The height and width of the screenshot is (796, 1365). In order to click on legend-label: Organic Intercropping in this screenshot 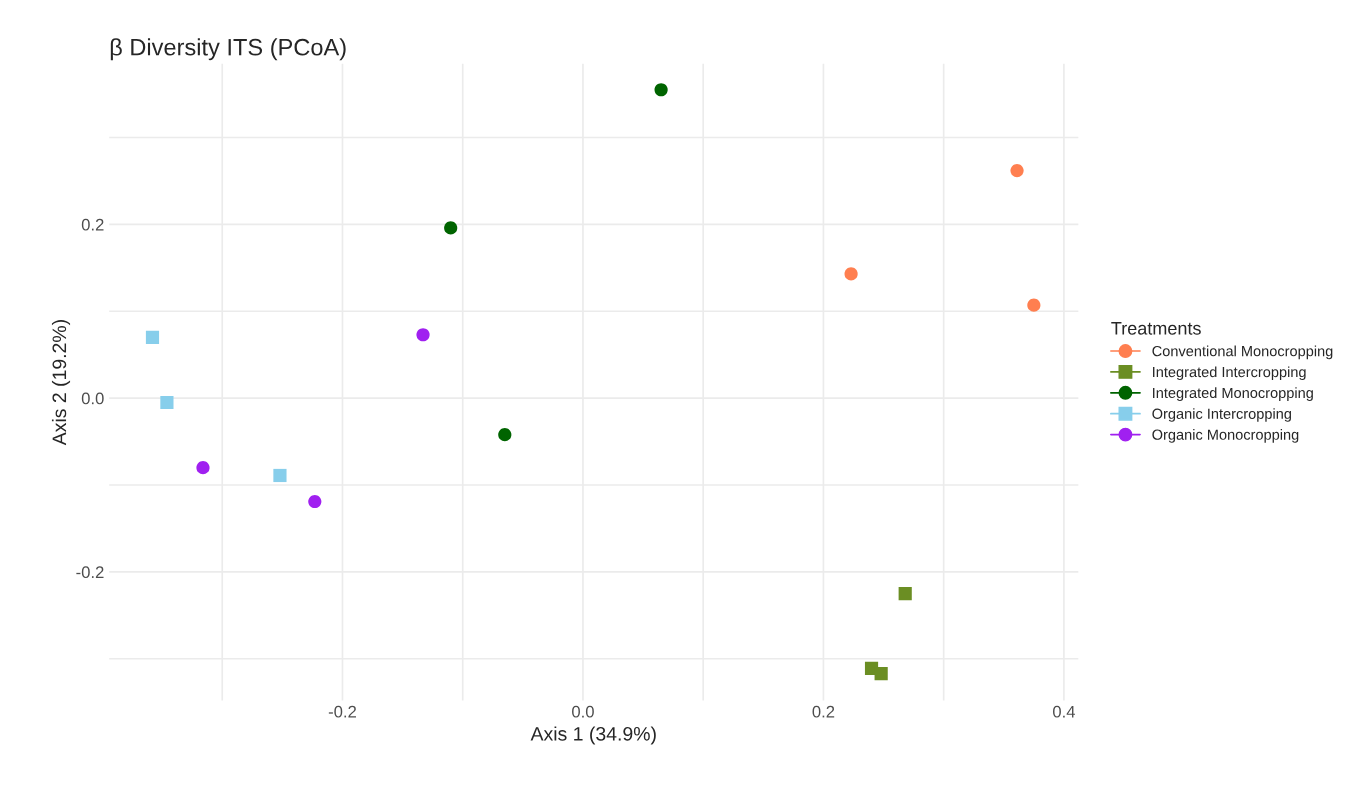, I will do `click(1221, 415)`.